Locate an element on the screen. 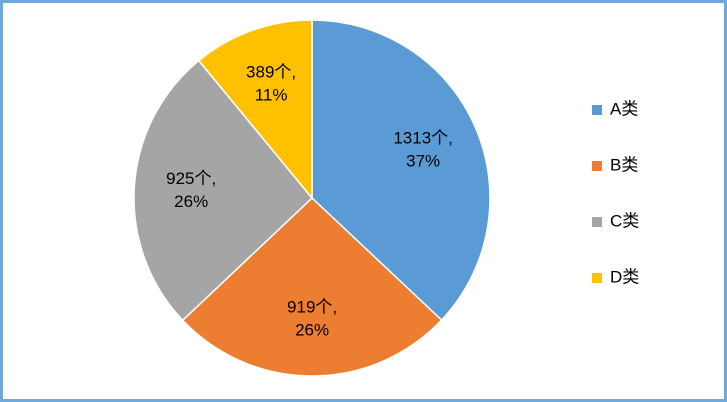 The height and width of the screenshot is (402, 727). data-label: 389个, is located at coordinates (271, 72).